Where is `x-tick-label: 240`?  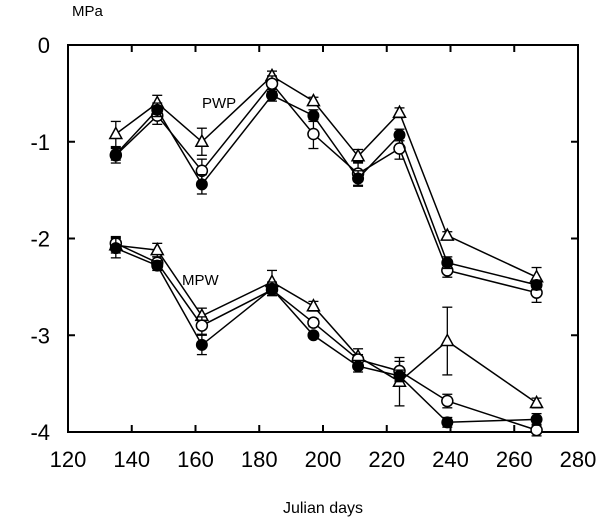 x-tick-label: 240 is located at coordinates (450, 459).